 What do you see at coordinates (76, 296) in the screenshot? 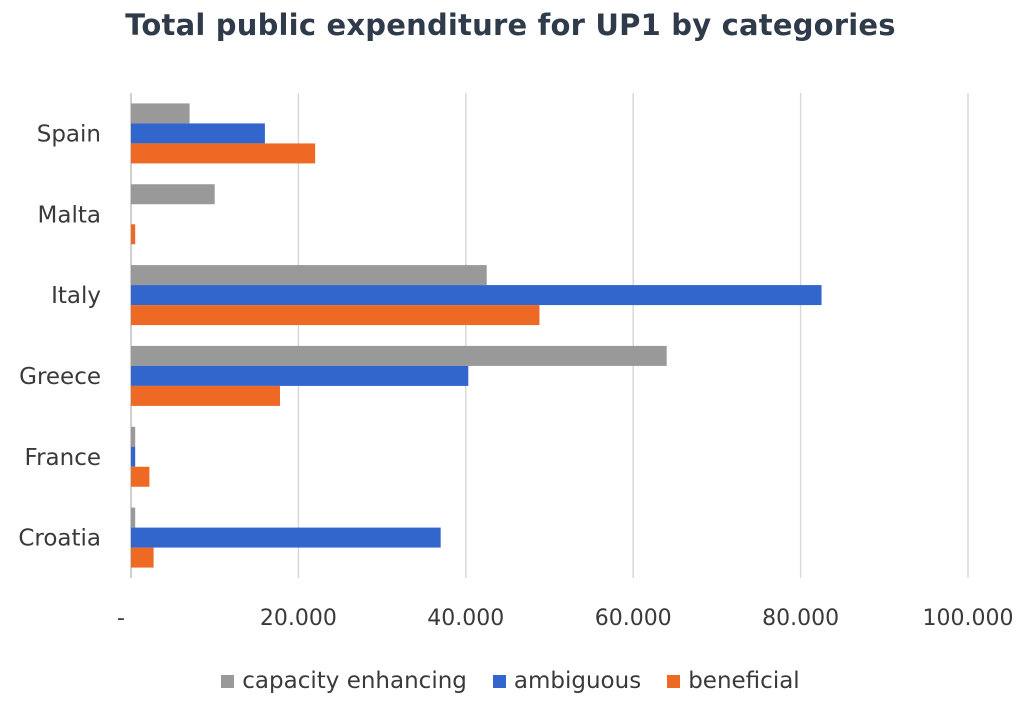
I see `category-label-italy: Italy` at bounding box center [76, 296].